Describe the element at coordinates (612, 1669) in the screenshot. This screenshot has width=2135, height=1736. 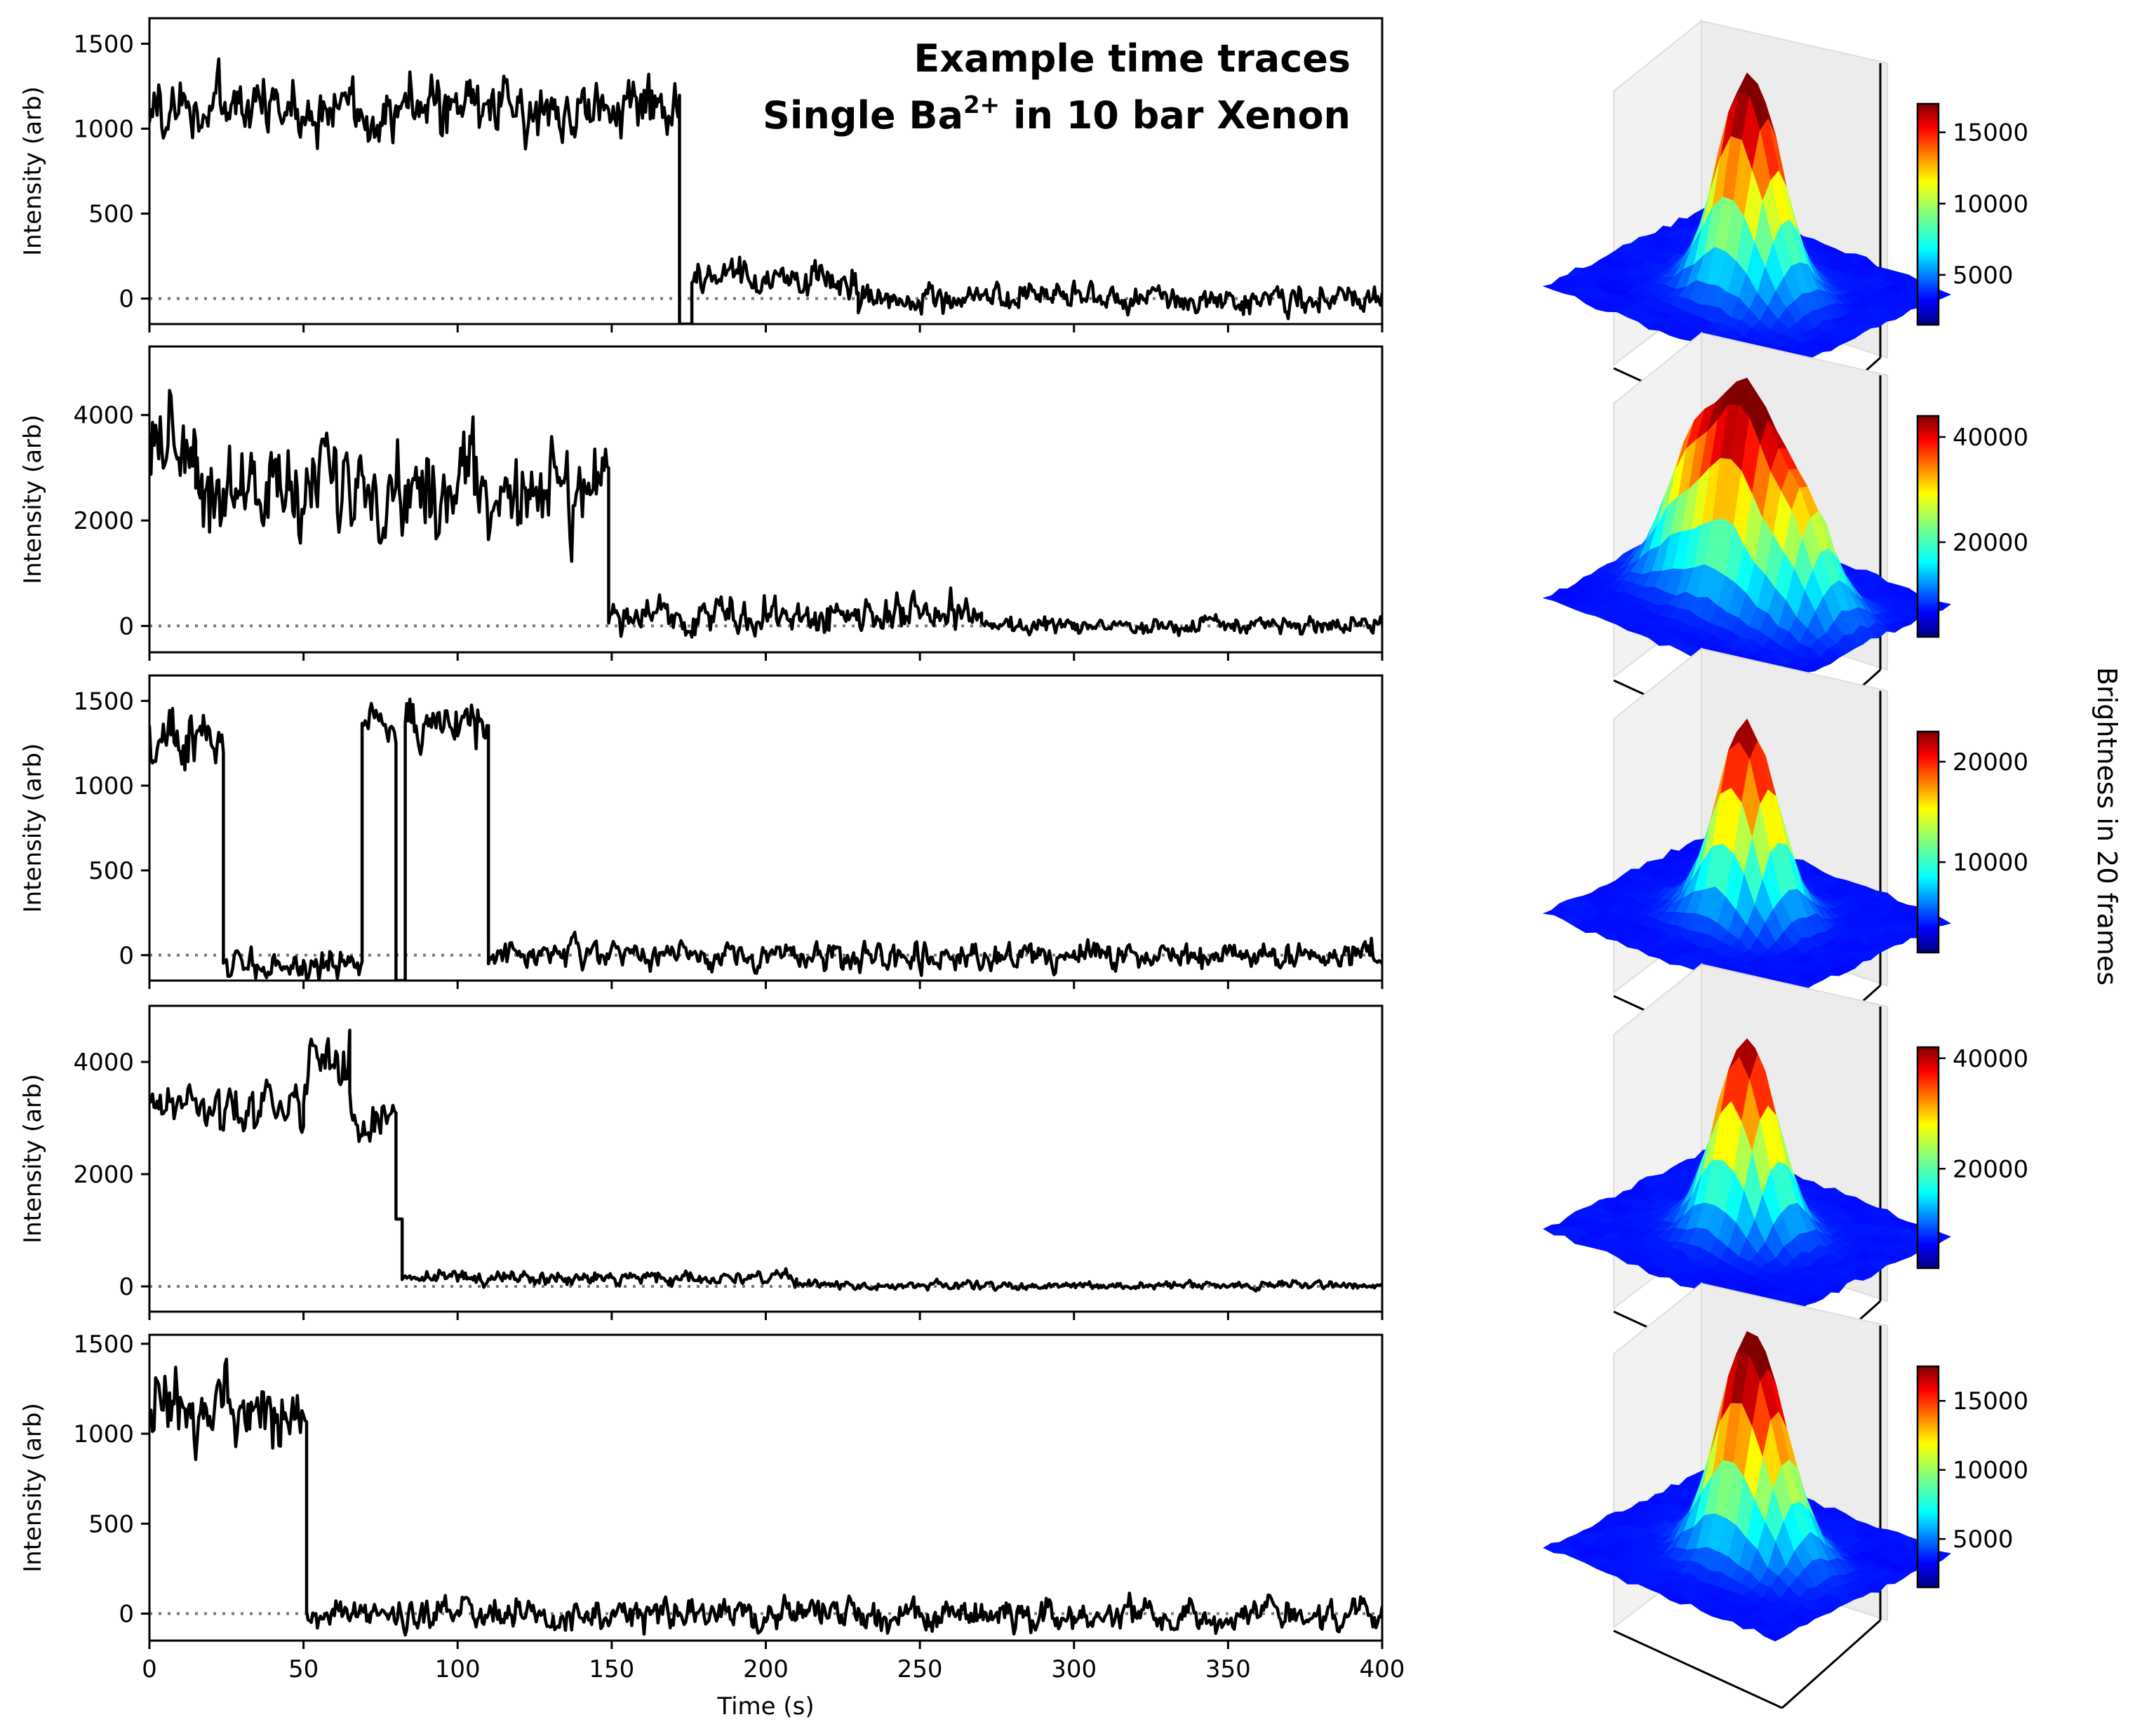
I see `x-tick-label: 150` at that location.